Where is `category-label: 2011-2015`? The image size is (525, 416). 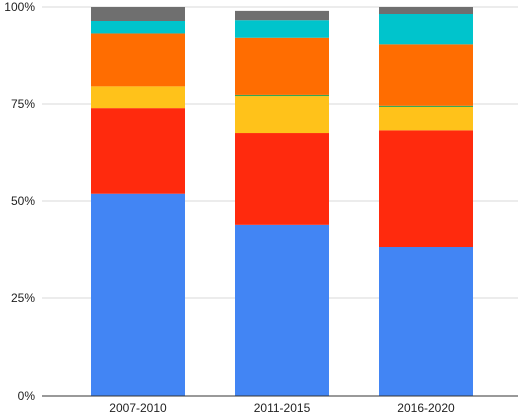
category-label: 2011-2015 is located at coordinates (282, 408).